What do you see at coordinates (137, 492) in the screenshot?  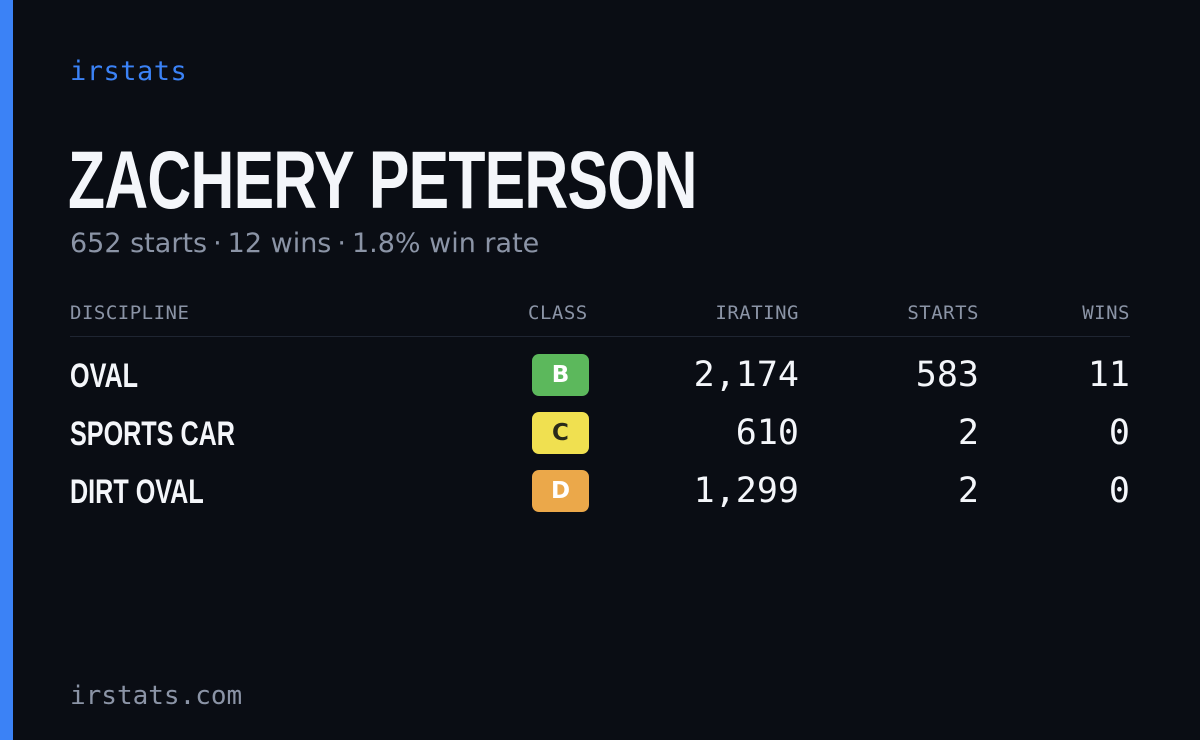 I see `discipline-label: DIRT OVAL` at bounding box center [137, 492].